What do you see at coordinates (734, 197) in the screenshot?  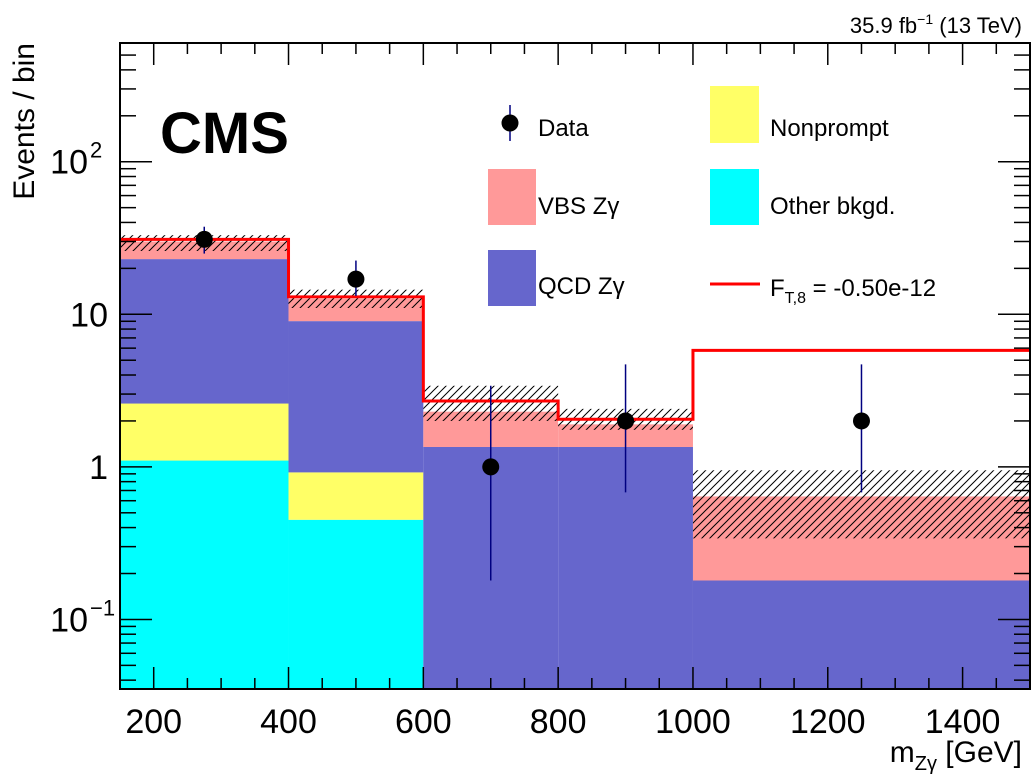 I see `legend-swatch-other` at bounding box center [734, 197].